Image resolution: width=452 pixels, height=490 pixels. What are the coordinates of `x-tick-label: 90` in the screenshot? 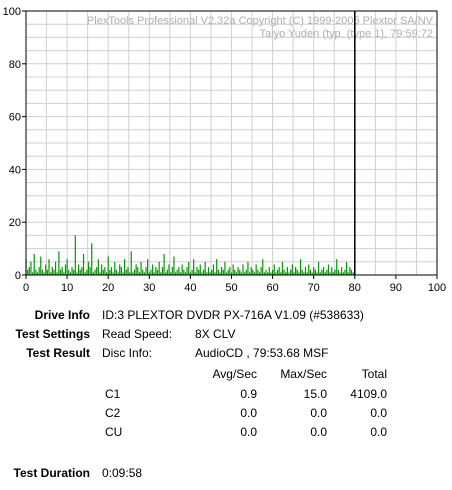 It's located at (396, 288).